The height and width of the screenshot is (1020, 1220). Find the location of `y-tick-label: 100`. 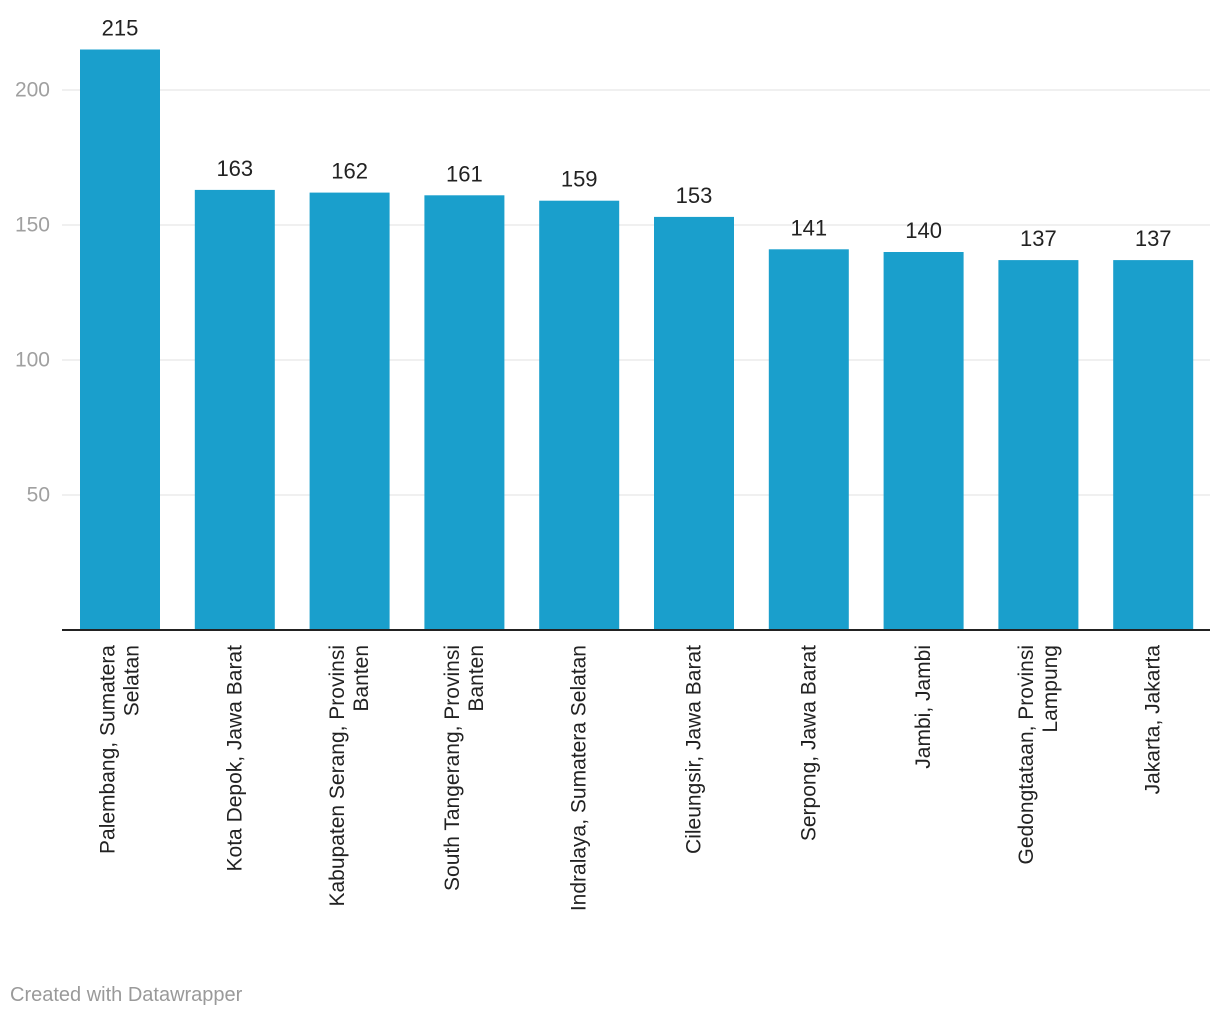

y-tick-label: 100 is located at coordinates (32, 360).